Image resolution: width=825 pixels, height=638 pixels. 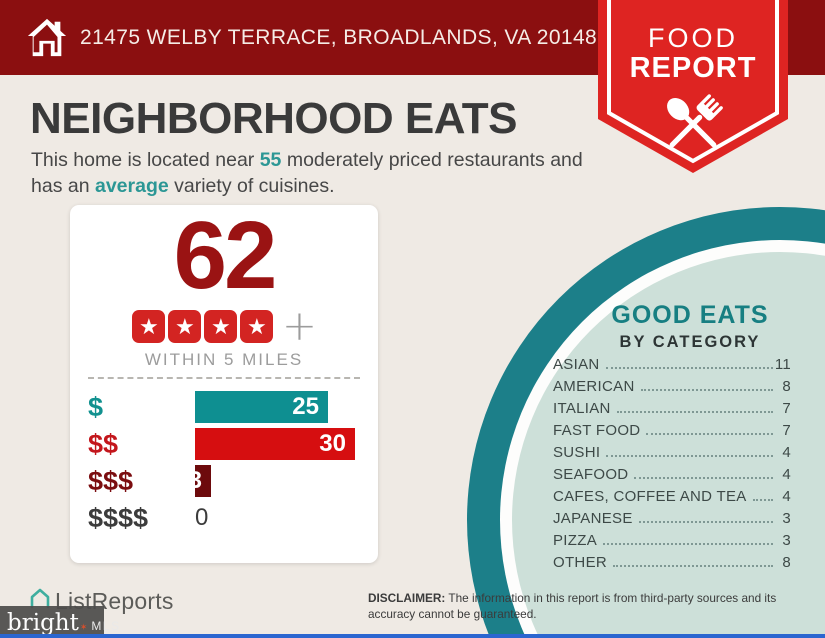 I want to click on variety-highlight: average, so click(x=131, y=185).